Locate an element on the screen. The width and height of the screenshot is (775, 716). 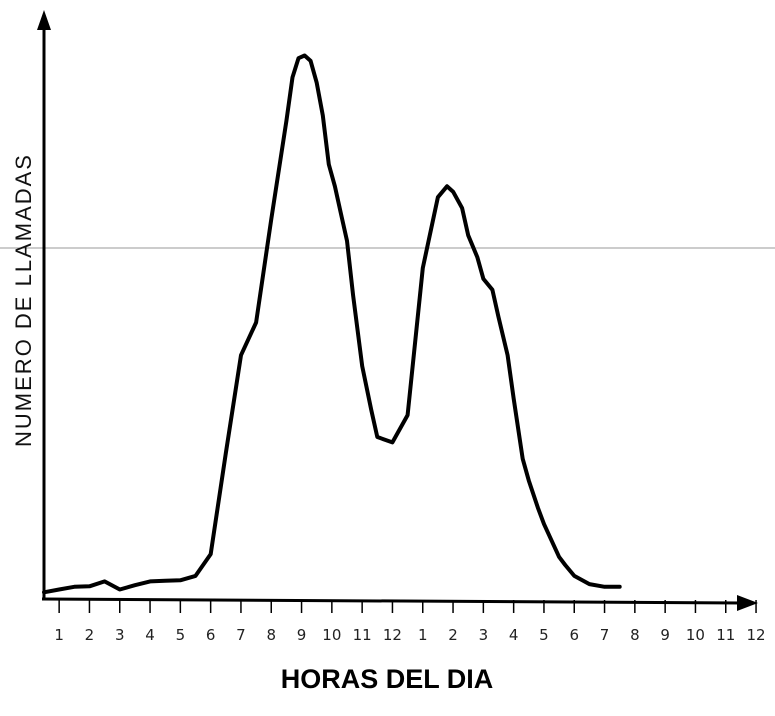
x-axis-arrow is located at coordinates (747, 603).